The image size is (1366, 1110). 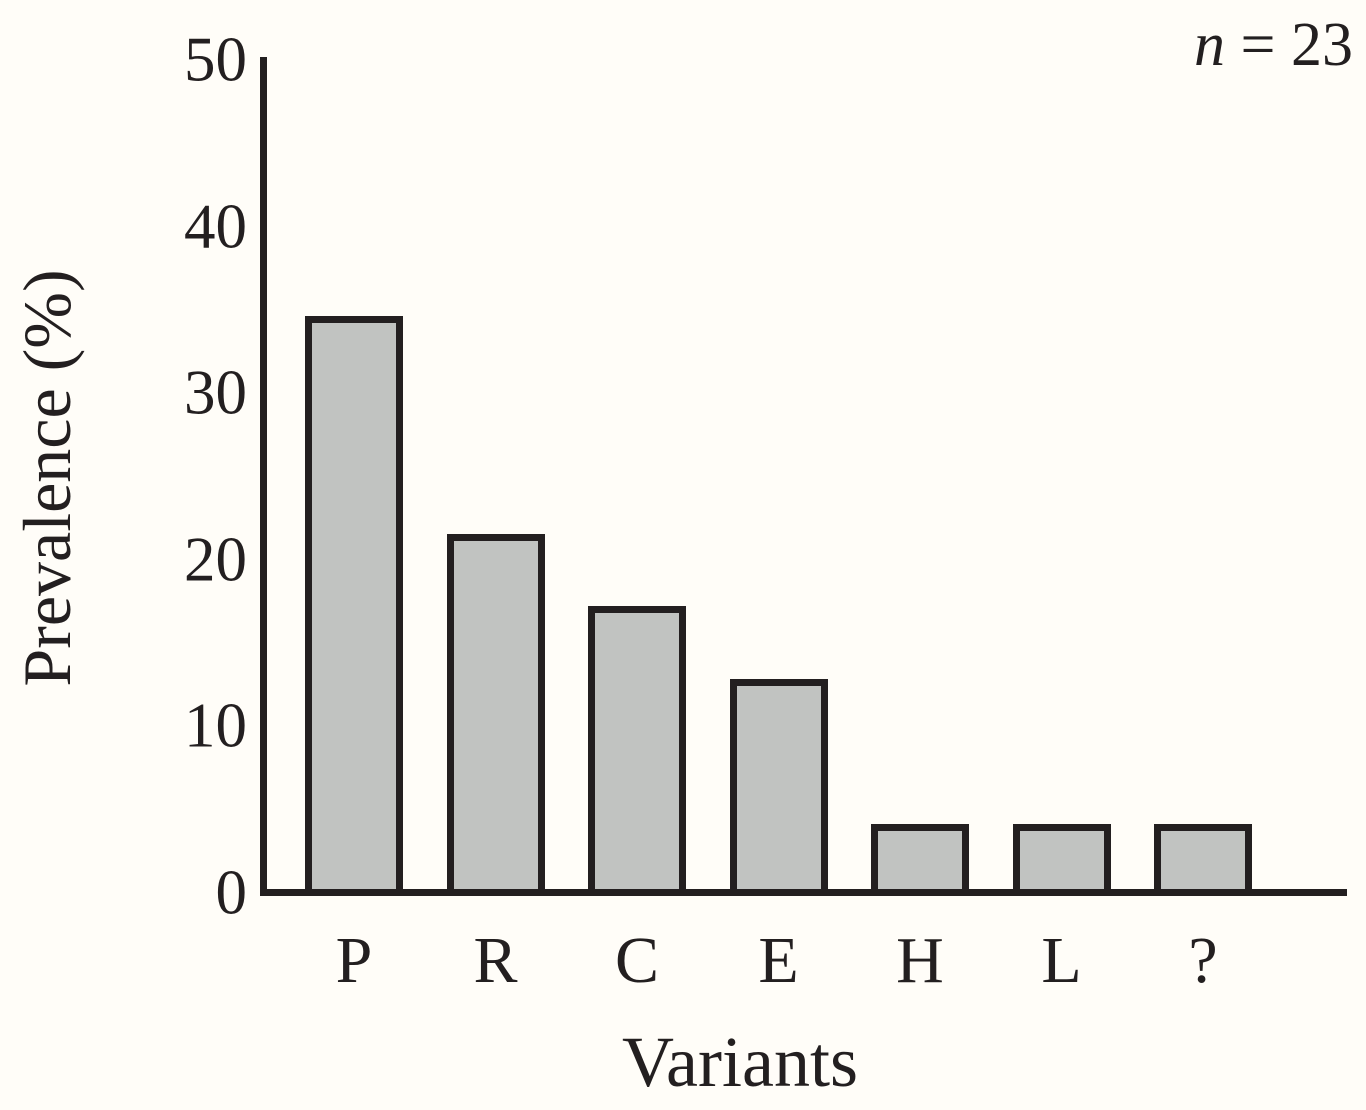 What do you see at coordinates (47, 478) in the screenshot?
I see `y-axis-title: Prevalence (%)` at bounding box center [47, 478].